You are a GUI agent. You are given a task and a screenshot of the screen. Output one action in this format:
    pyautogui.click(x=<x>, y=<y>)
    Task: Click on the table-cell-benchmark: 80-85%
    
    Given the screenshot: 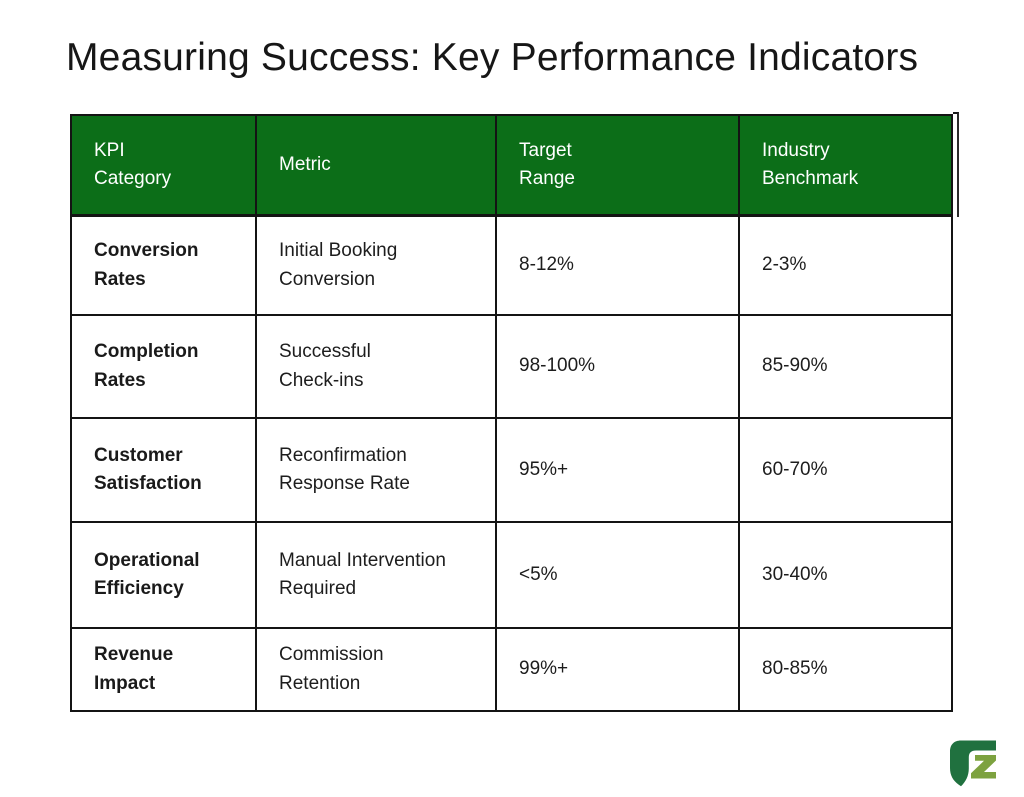 What is the action you would take?
    pyautogui.click(x=795, y=669)
    